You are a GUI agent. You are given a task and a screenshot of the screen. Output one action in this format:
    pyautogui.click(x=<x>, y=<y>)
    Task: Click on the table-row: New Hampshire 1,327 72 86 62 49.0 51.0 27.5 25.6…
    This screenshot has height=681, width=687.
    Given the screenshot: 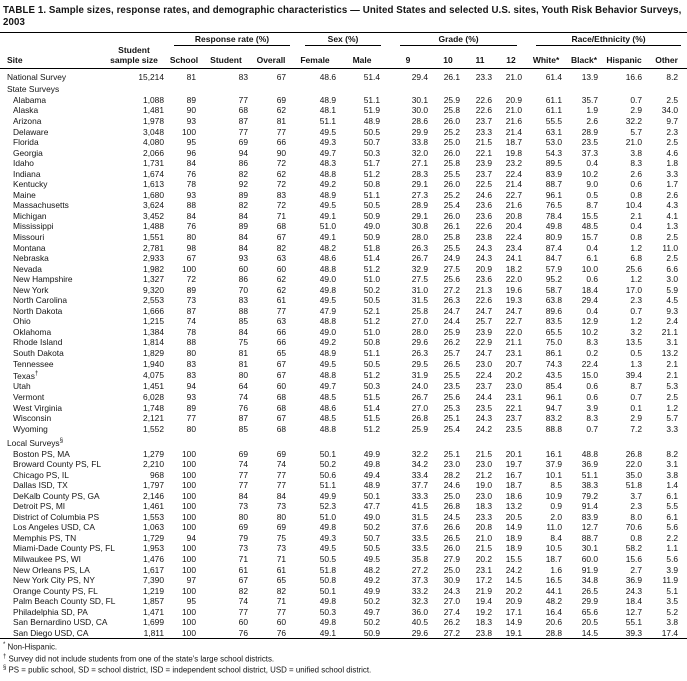 What is the action you would take?
    pyautogui.click(x=343, y=279)
    